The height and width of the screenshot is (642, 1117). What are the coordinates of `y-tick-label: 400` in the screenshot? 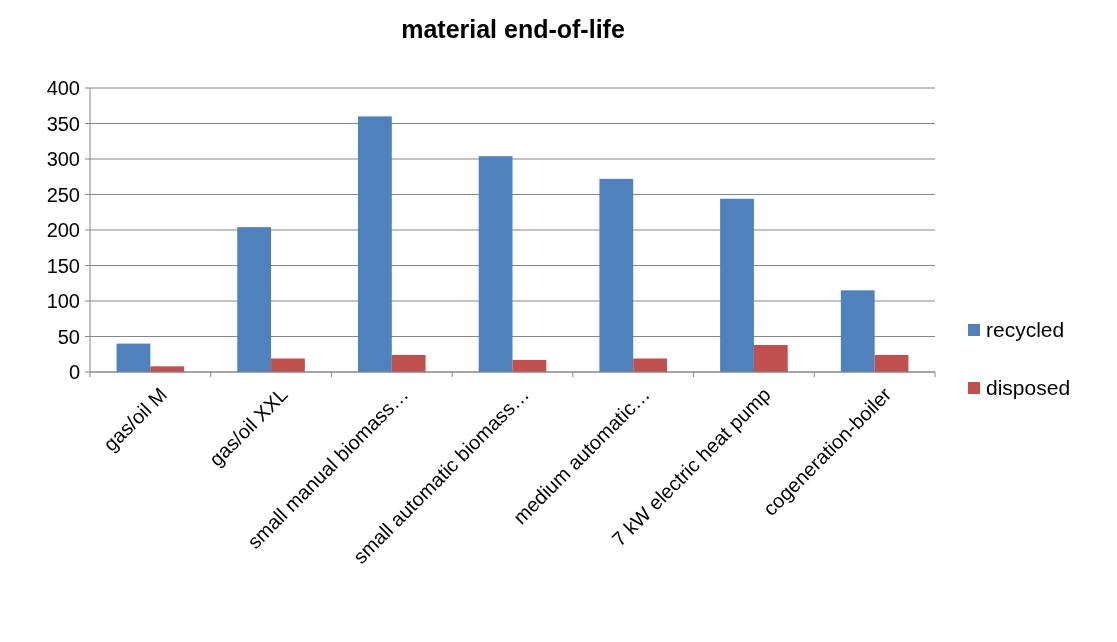 It's located at (63, 88).